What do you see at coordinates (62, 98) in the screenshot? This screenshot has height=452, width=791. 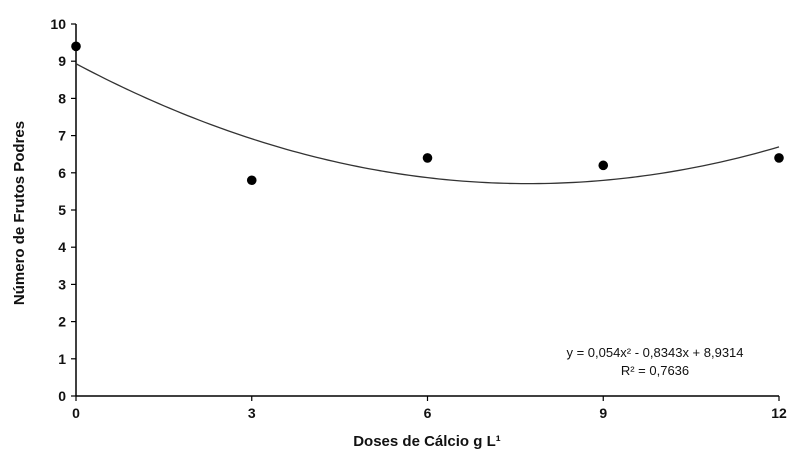 I see `y-tick-label: 8` at bounding box center [62, 98].